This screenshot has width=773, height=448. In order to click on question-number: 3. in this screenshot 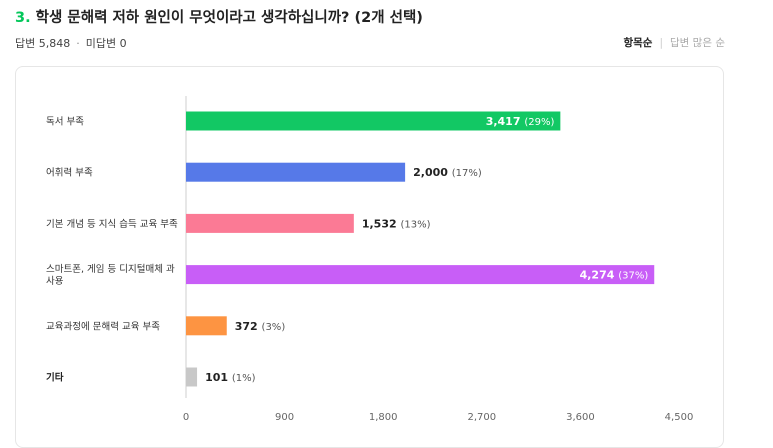, I will do `click(23, 18)`.